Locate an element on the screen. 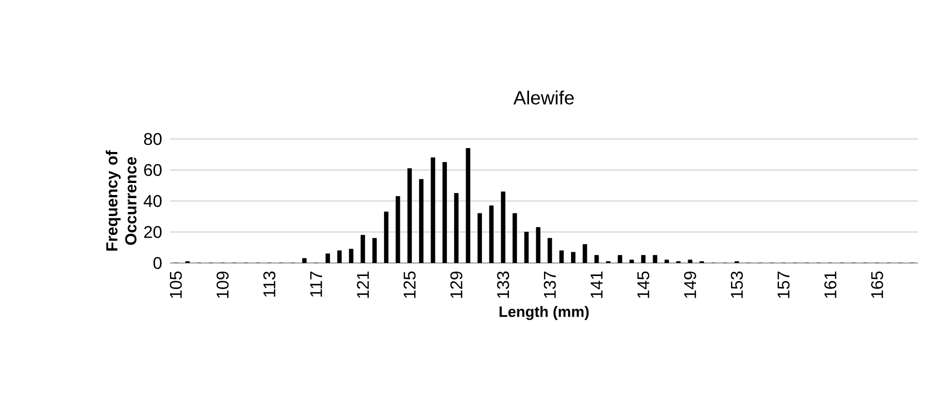 The image size is (943, 404). x-tick-label: 113 is located at coordinates (269, 284).